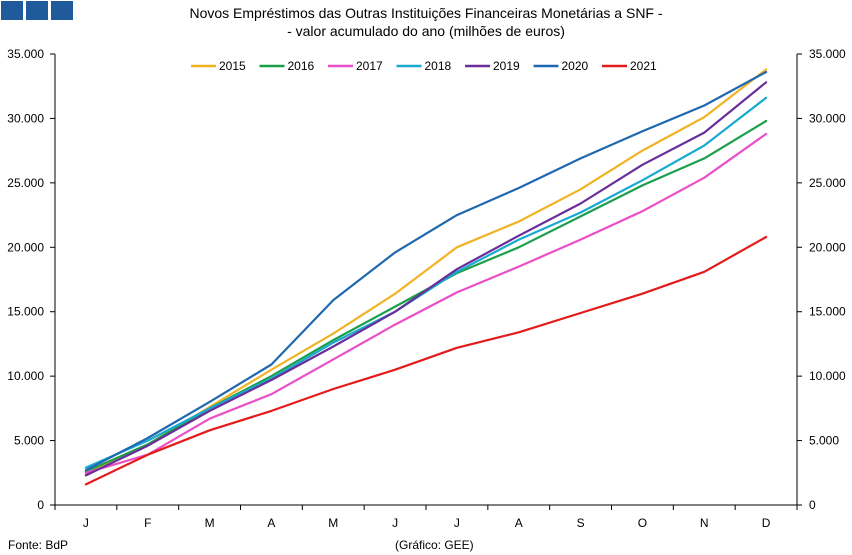  Describe the element at coordinates (25, 183) in the screenshot. I see `y-tick-label-left: 25.000` at that location.